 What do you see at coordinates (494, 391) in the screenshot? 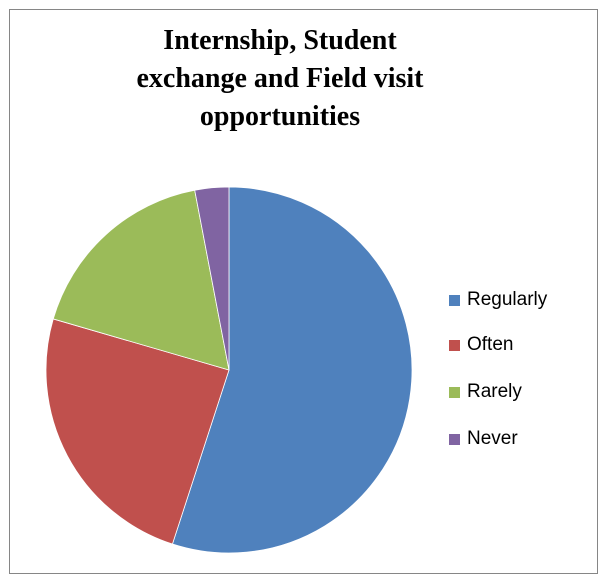
I see `legend-label-rarely: Rarely` at bounding box center [494, 391].